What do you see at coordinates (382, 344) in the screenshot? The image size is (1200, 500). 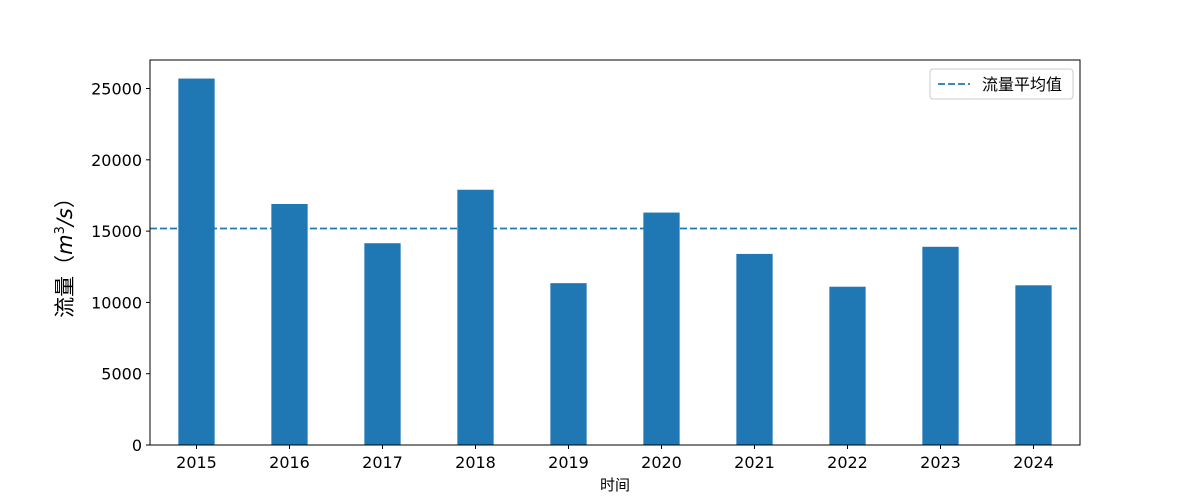 I see `bar-2017` at bounding box center [382, 344].